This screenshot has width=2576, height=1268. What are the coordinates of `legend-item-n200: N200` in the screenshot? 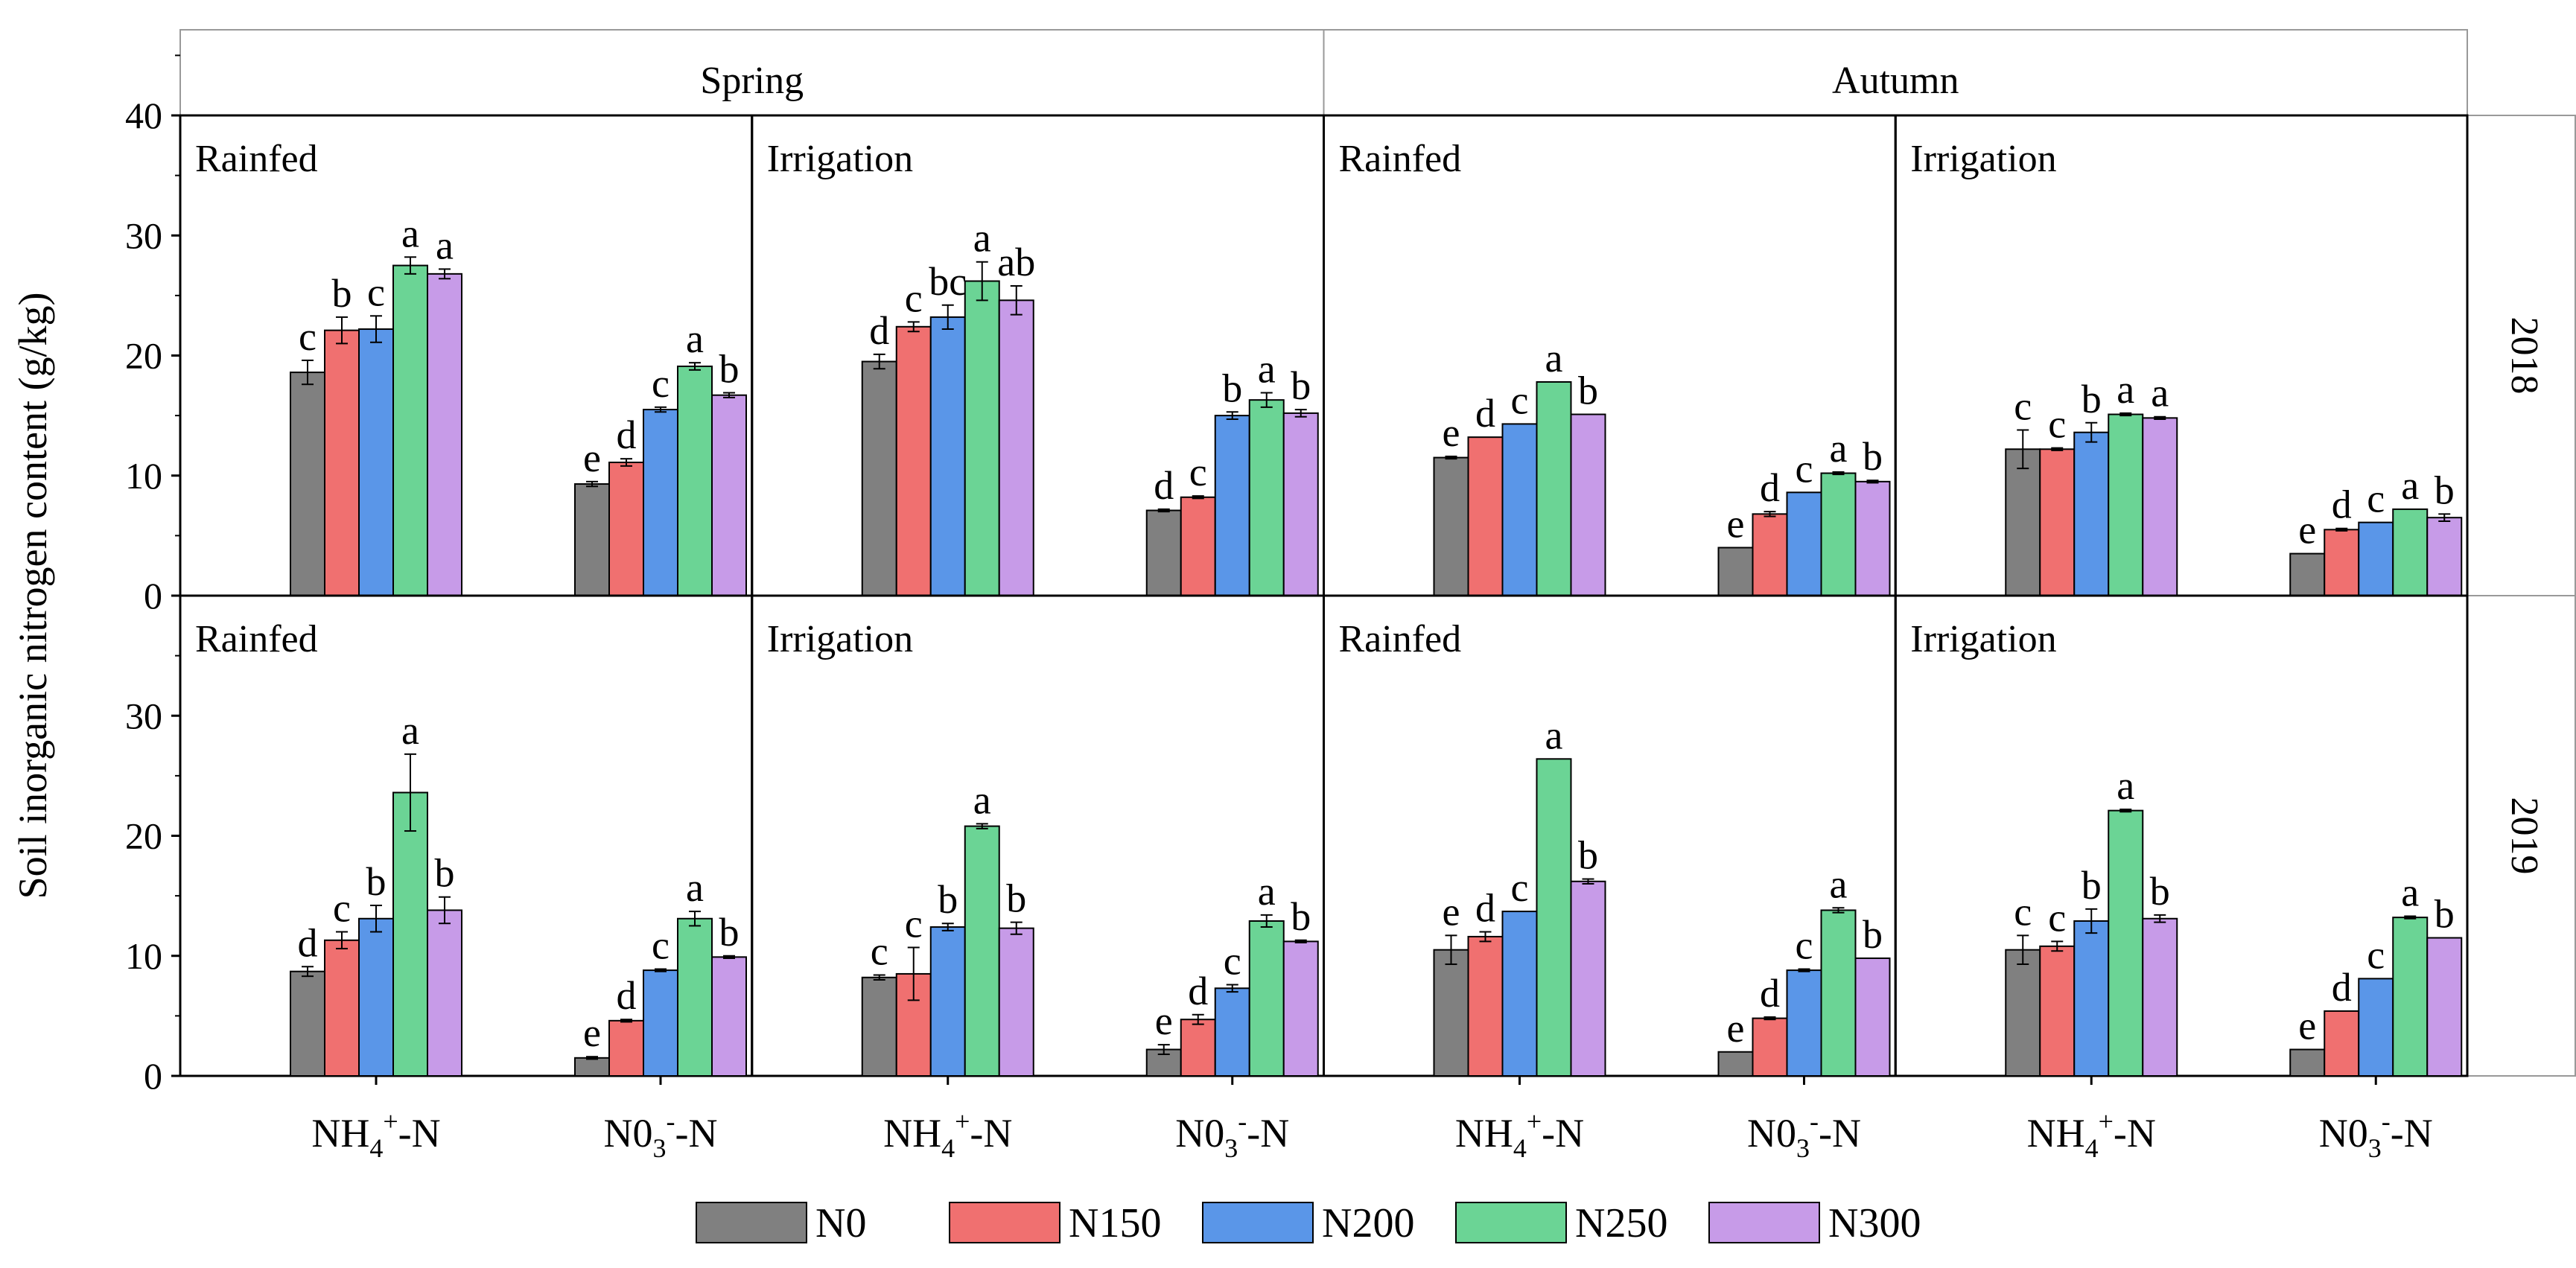 It's located at (1308, 1223).